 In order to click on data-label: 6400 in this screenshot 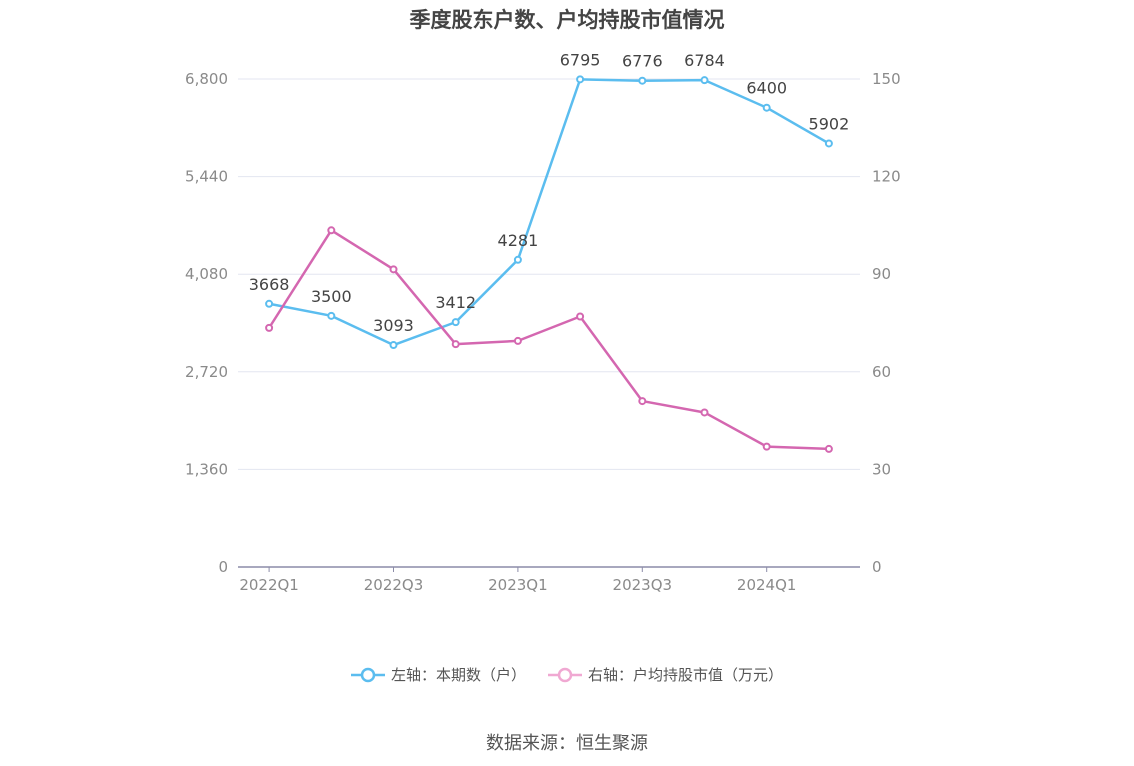, I will do `click(766, 88)`.